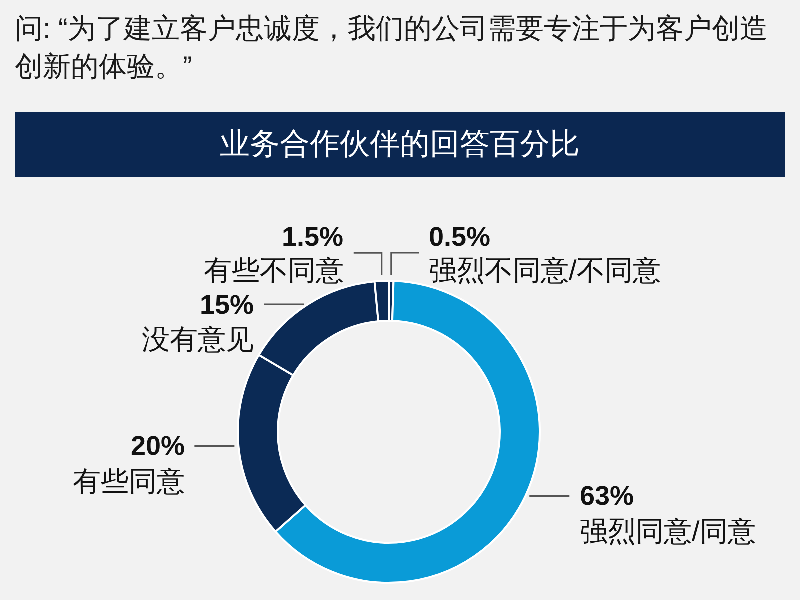  Describe the element at coordinates (227, 305) in the screenshot. I see `data-label: 15%` at that location.